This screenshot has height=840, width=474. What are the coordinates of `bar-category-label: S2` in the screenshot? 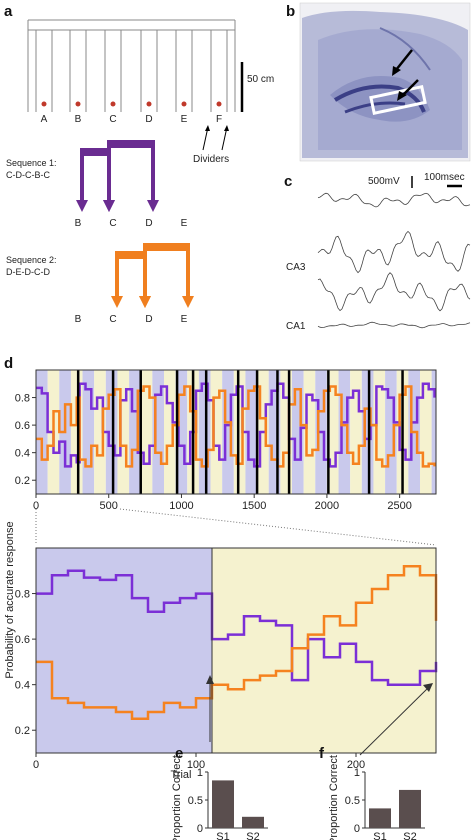 It's located at (252, 835).